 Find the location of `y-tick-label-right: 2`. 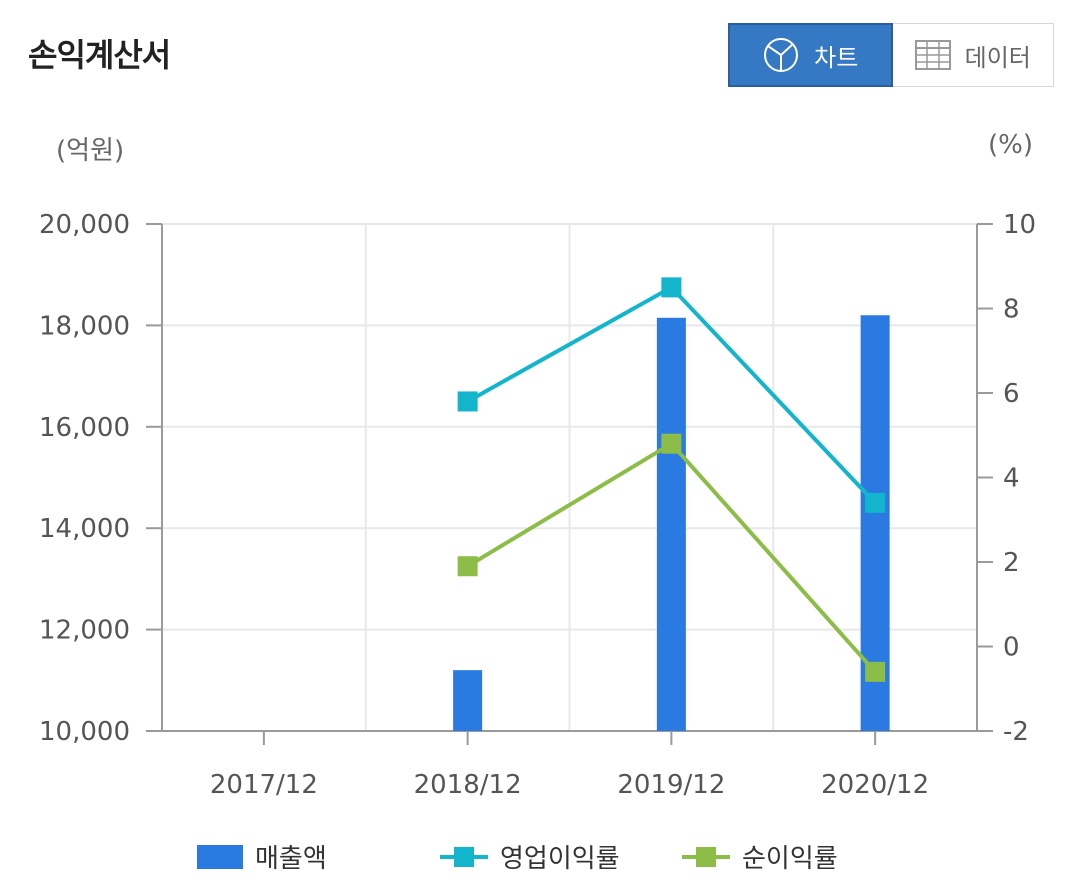

y-tick-label-right: 2 is located at coordinates (1011, 563).